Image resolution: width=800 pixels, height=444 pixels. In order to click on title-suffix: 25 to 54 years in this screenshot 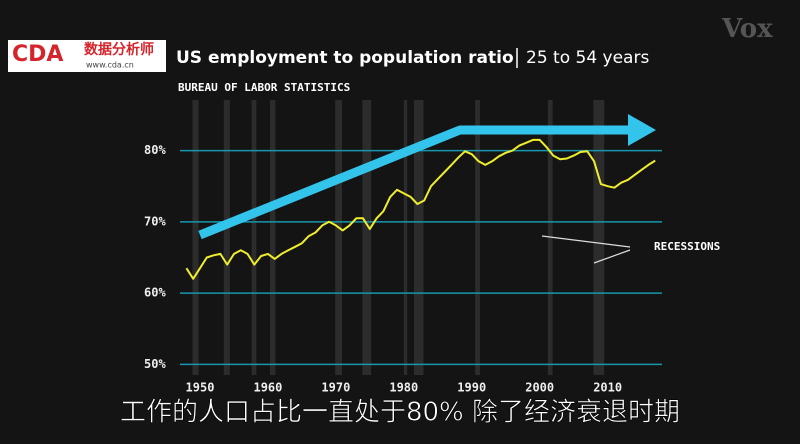, I will do `click(587, 58)`.